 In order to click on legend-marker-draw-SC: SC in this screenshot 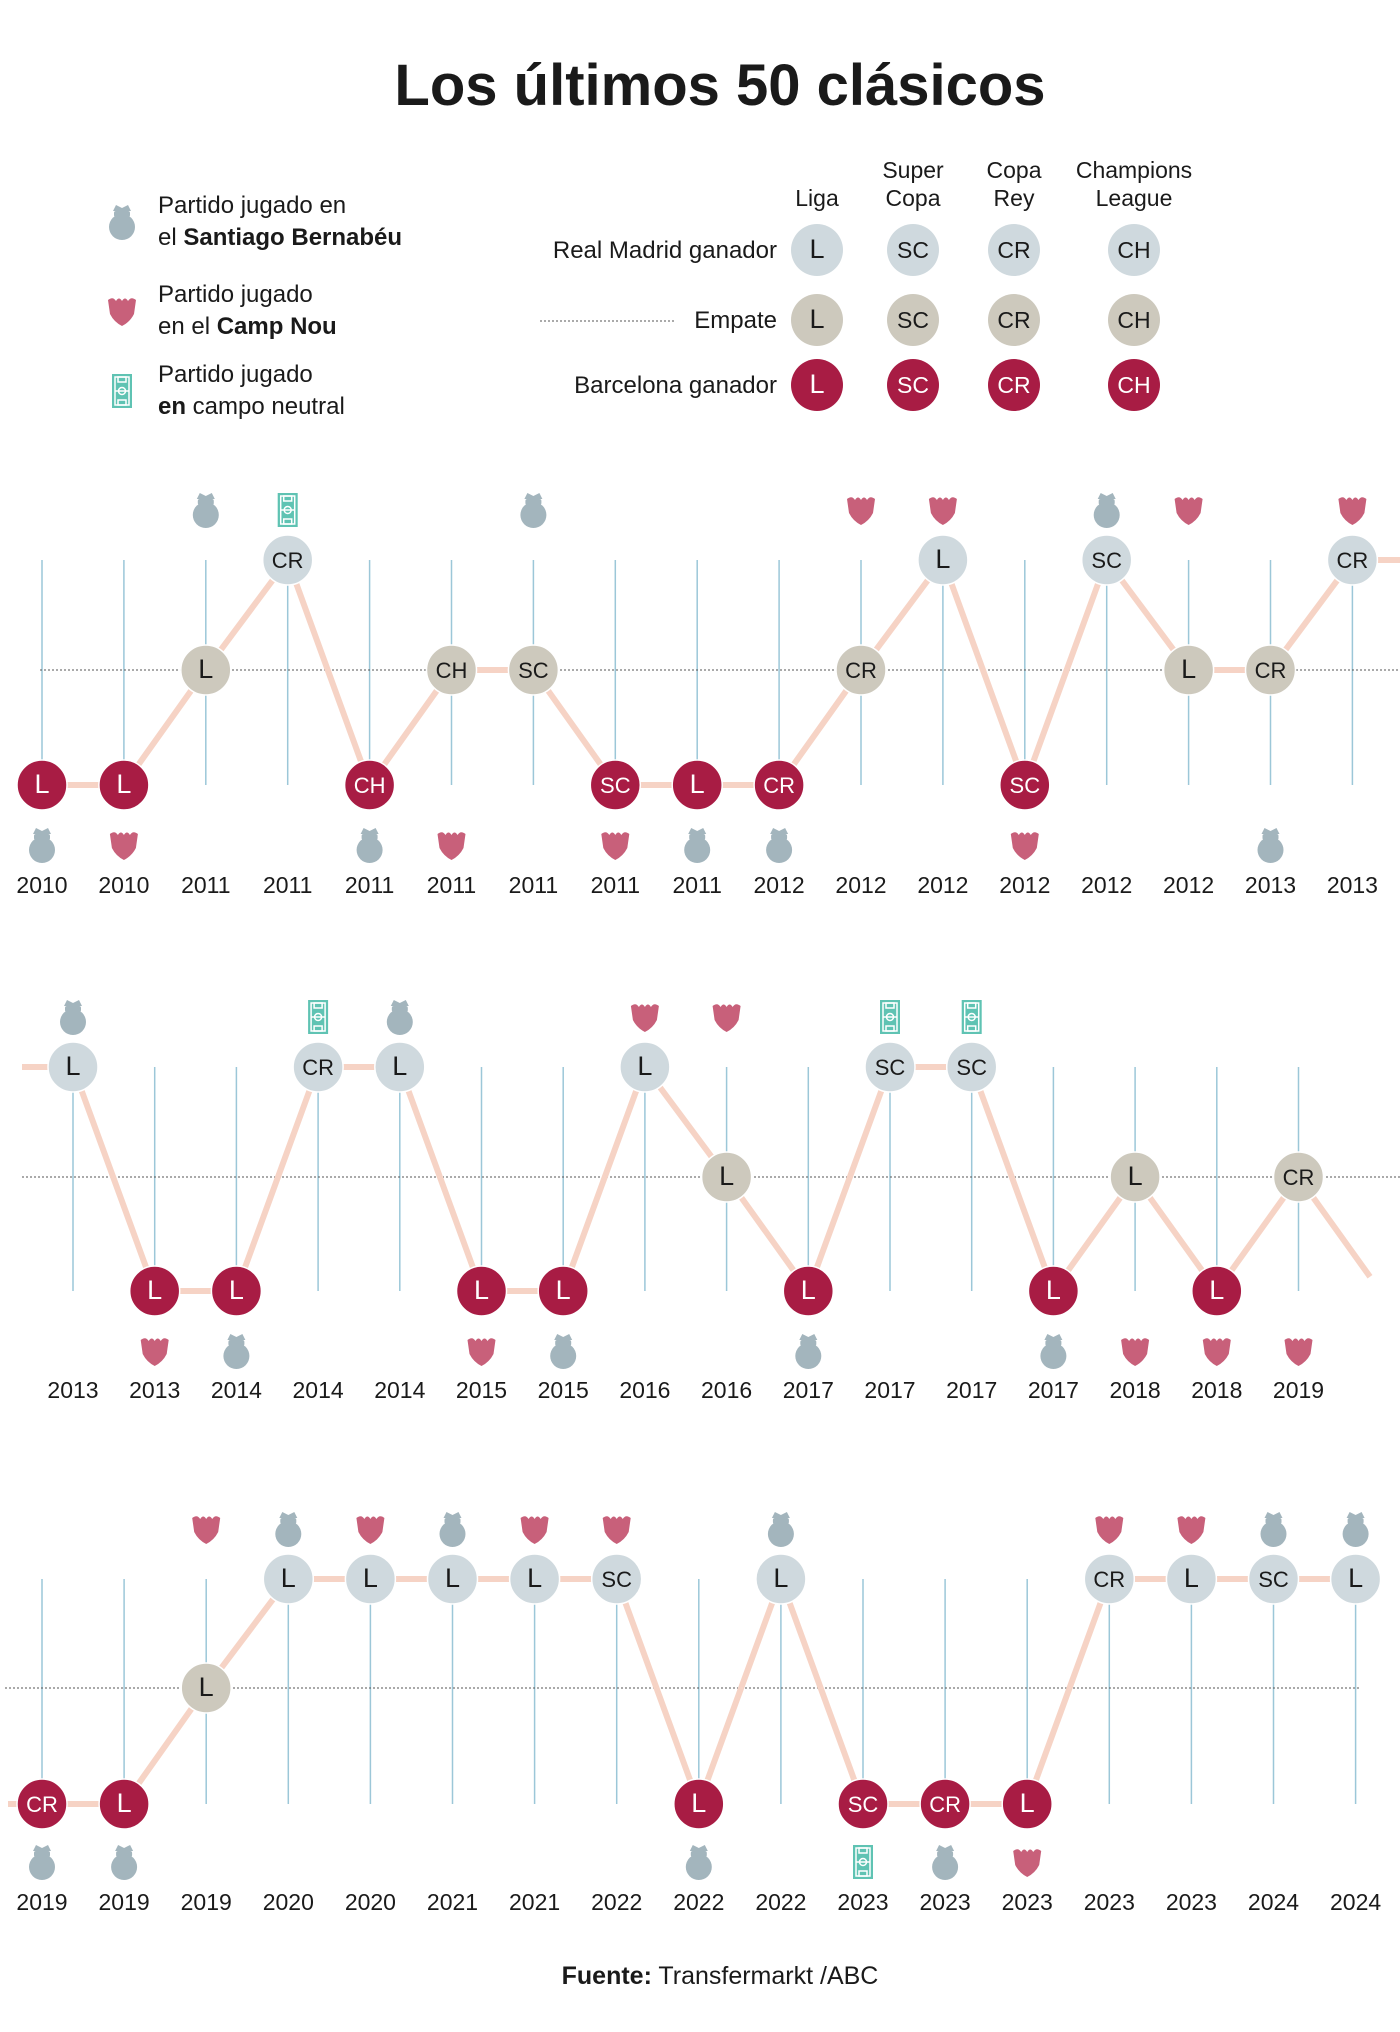, I will do `click(913, 320)`.